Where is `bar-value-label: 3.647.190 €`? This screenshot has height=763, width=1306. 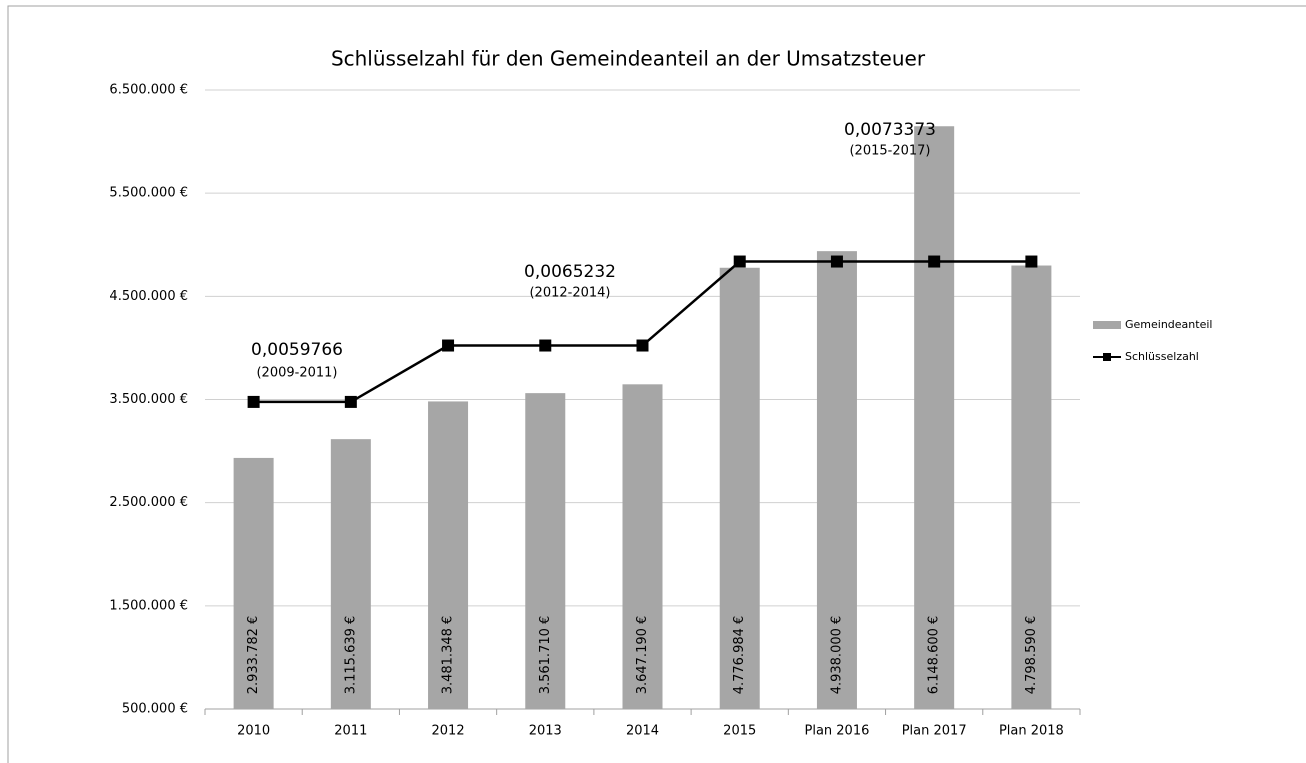 bar-value-label: 3.647.190 € is located at coordinates (642, 655).